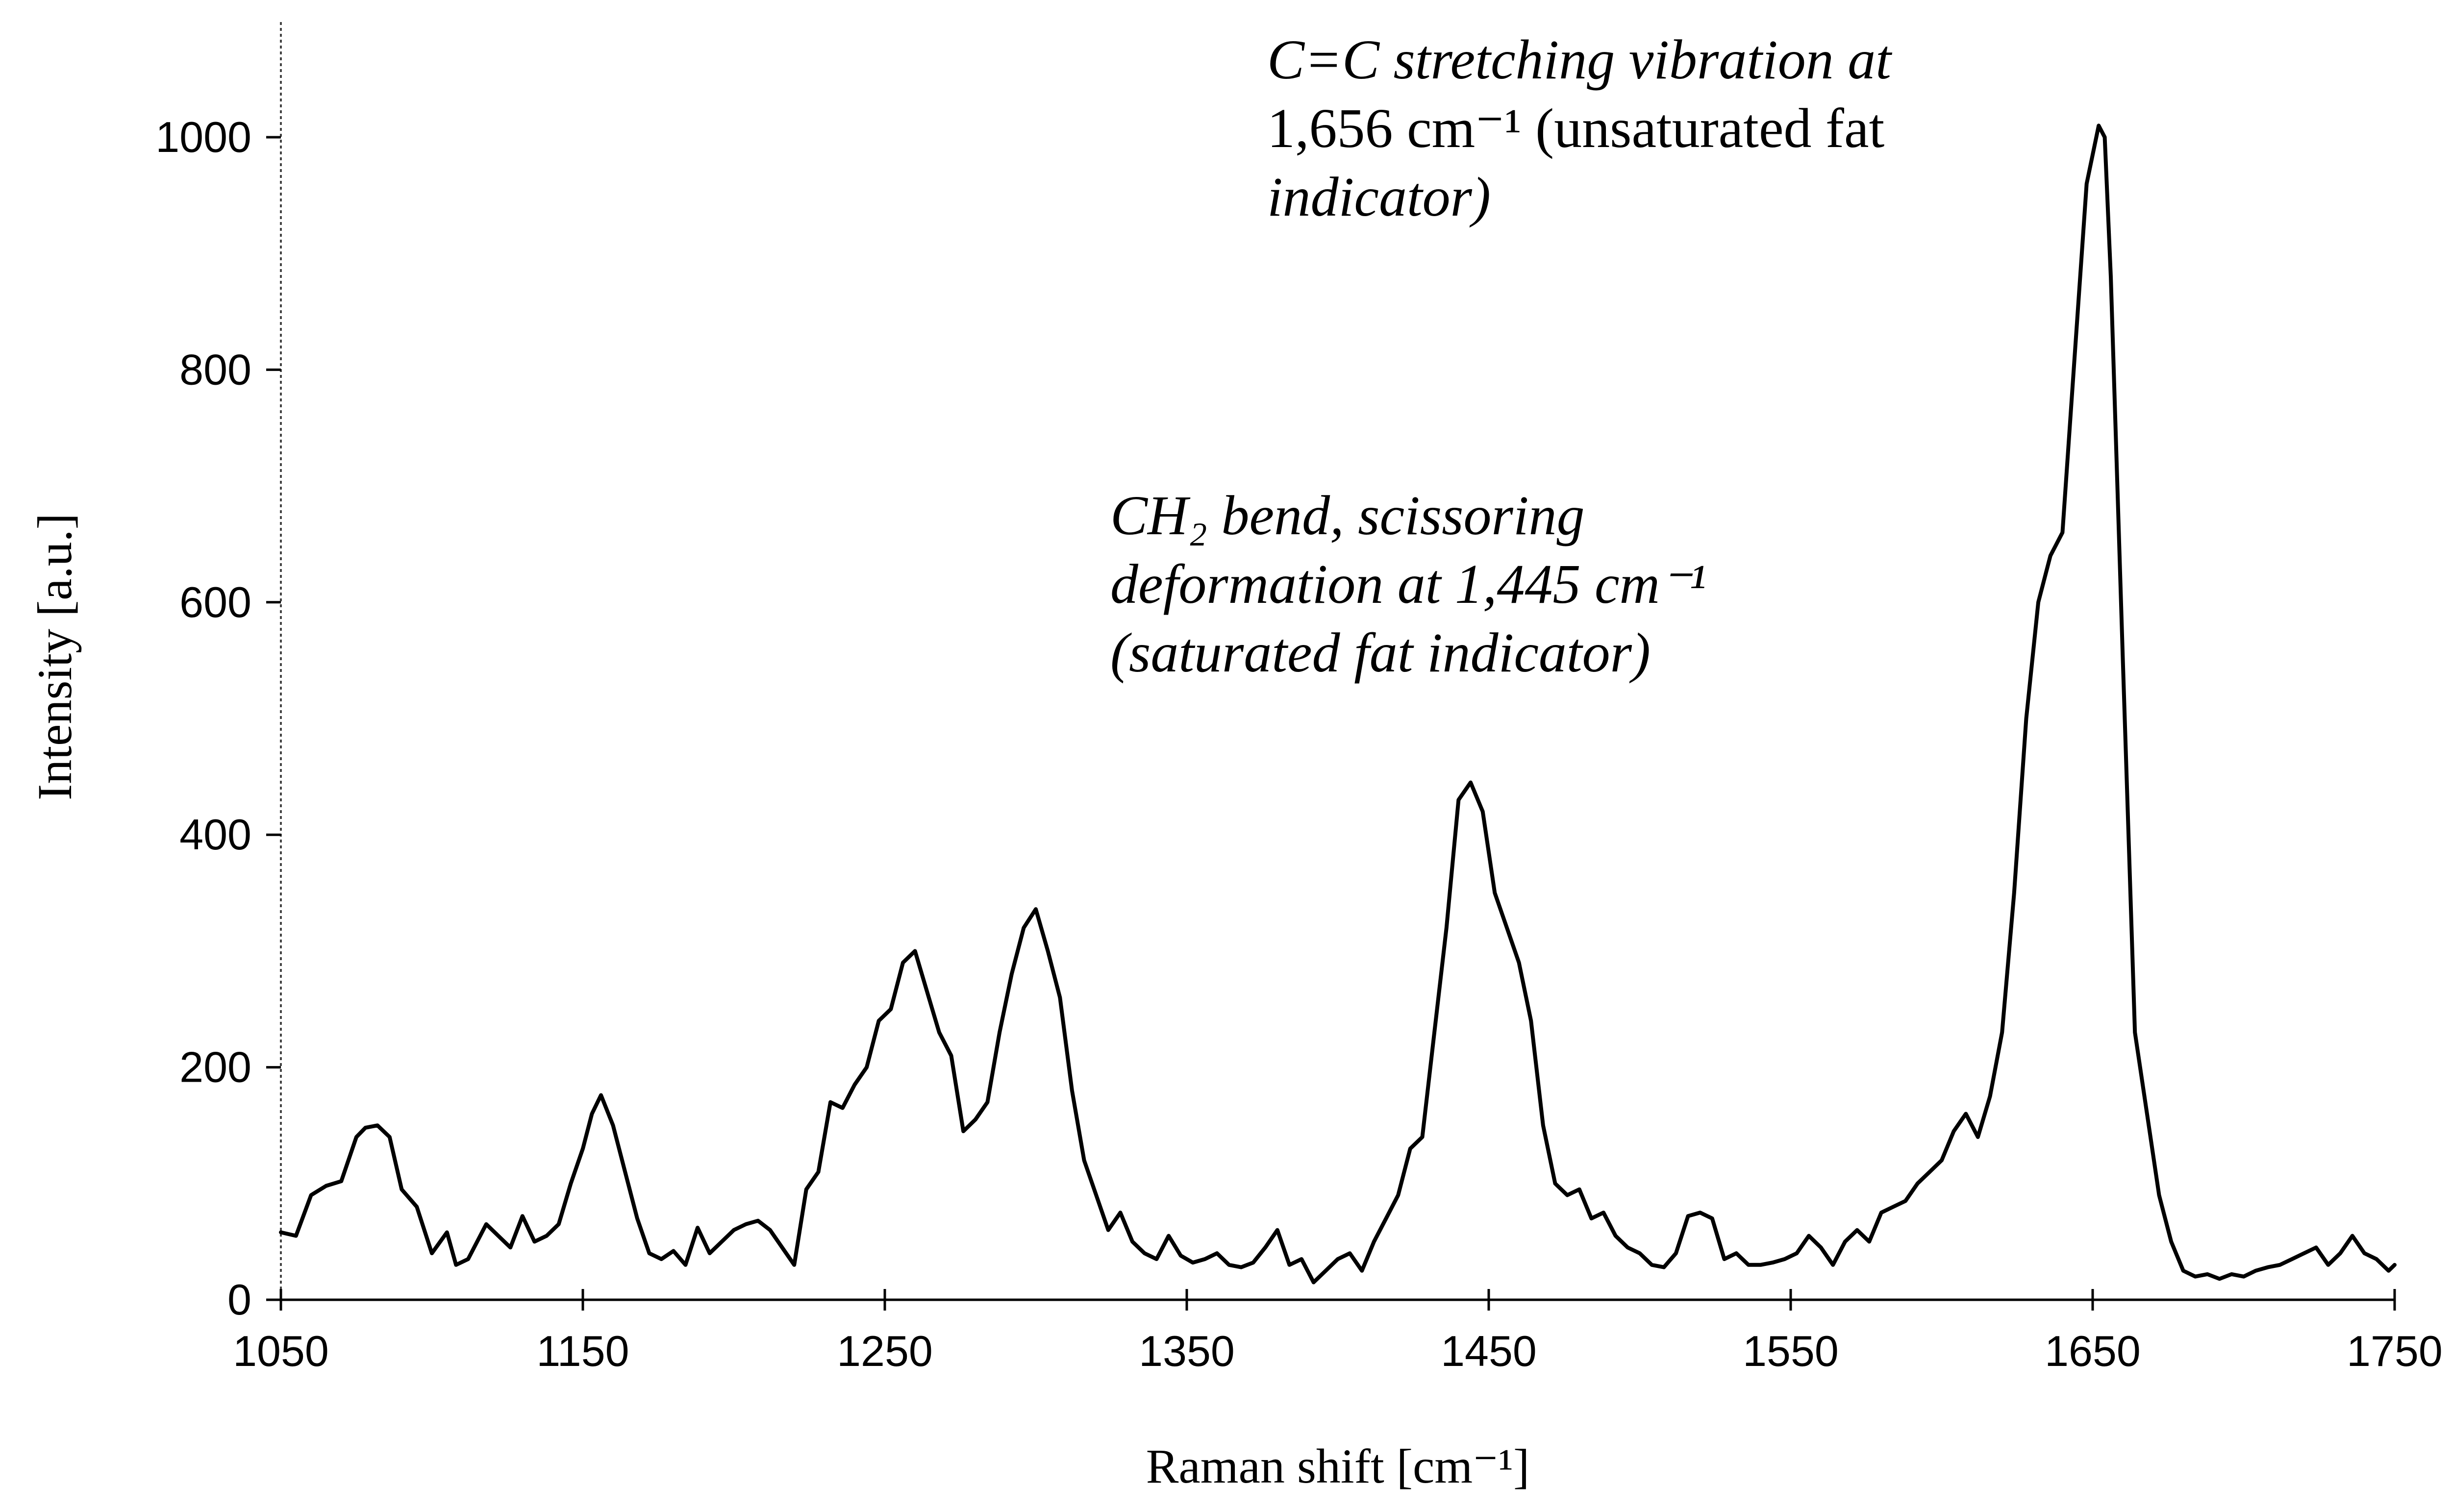 This screenshot has height=1512, width=2451. I want to click on x-axis-title: Raman shift [cm⁻¹], so click(1338, 1466).